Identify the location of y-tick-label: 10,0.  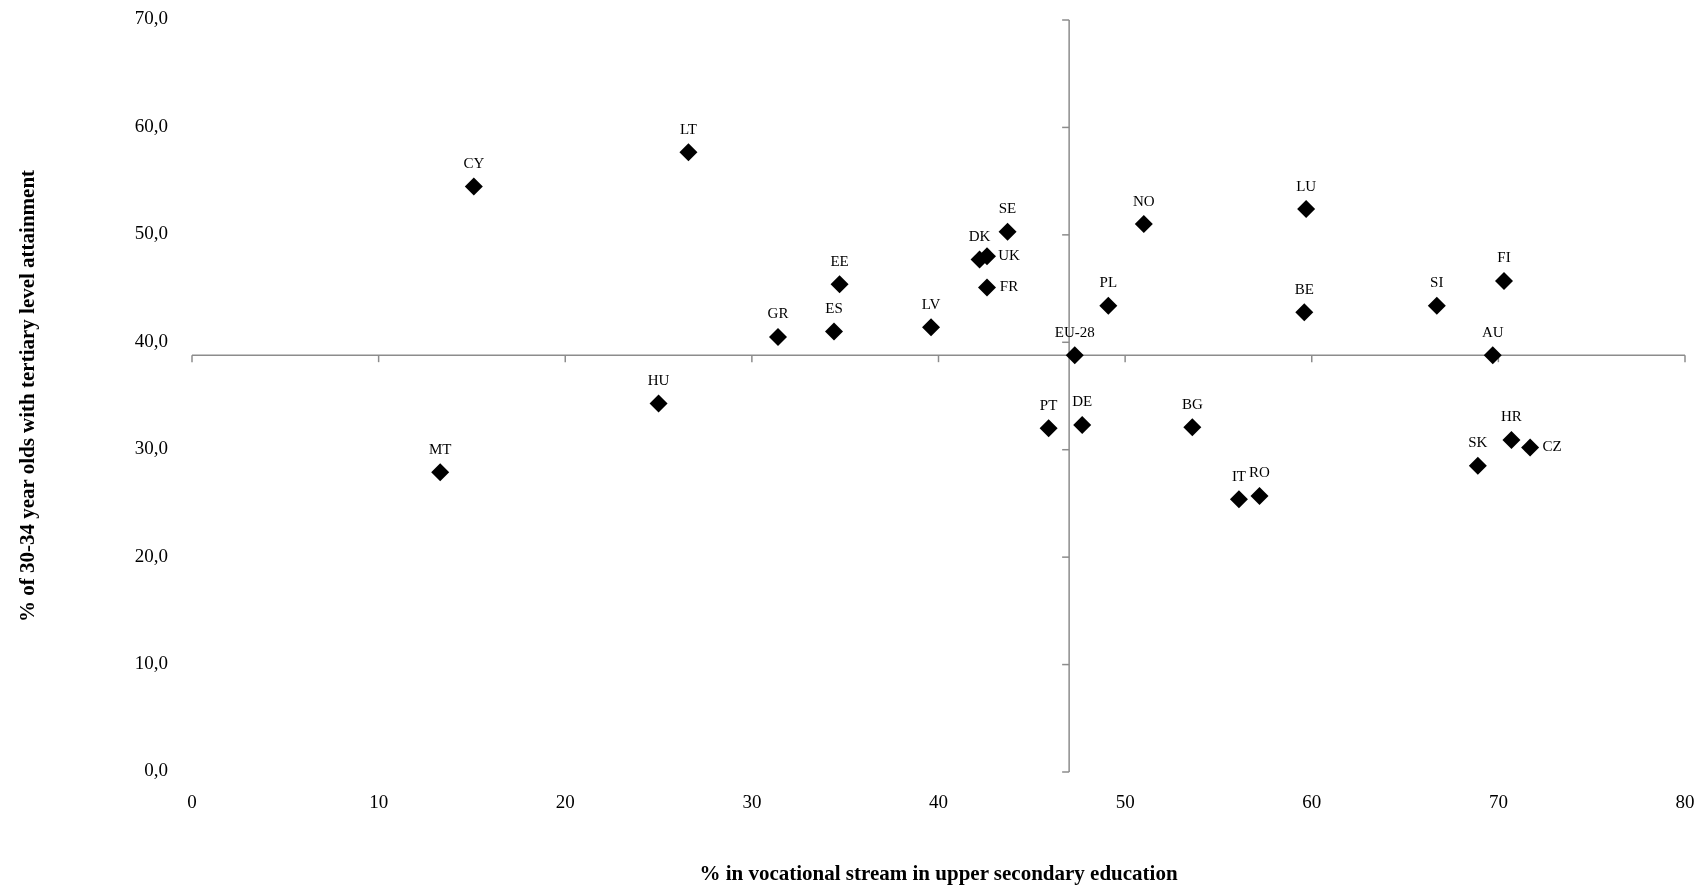
(151, 662).